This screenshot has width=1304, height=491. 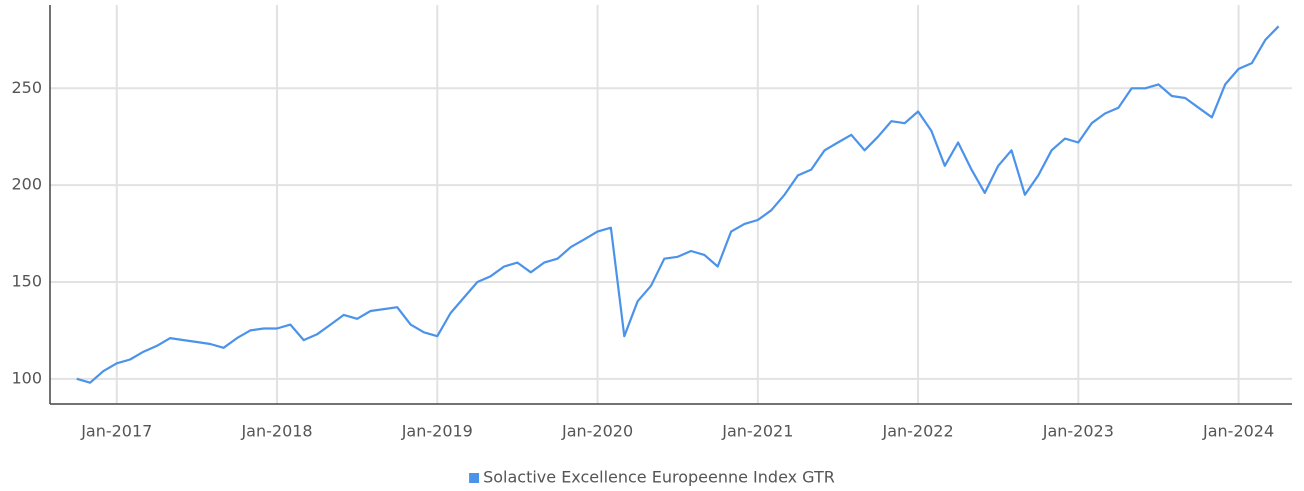 What do you see at coordinates (26, 280) in the screenshot?
I see `y-tick-label: 150` at bounding box center [26, 280].